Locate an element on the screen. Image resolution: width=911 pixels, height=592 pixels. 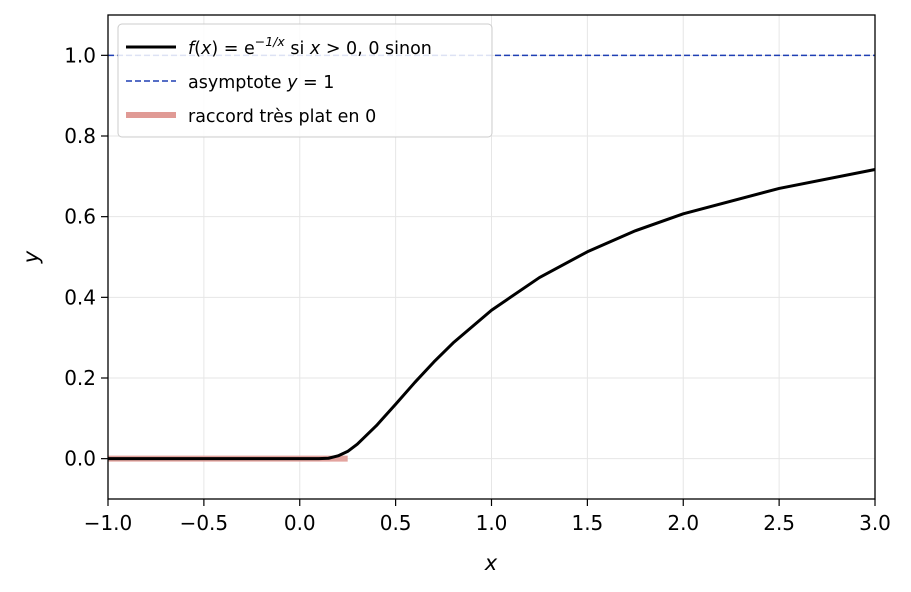
y-tick-label: 0.6 is located at coordinates (80, 217).